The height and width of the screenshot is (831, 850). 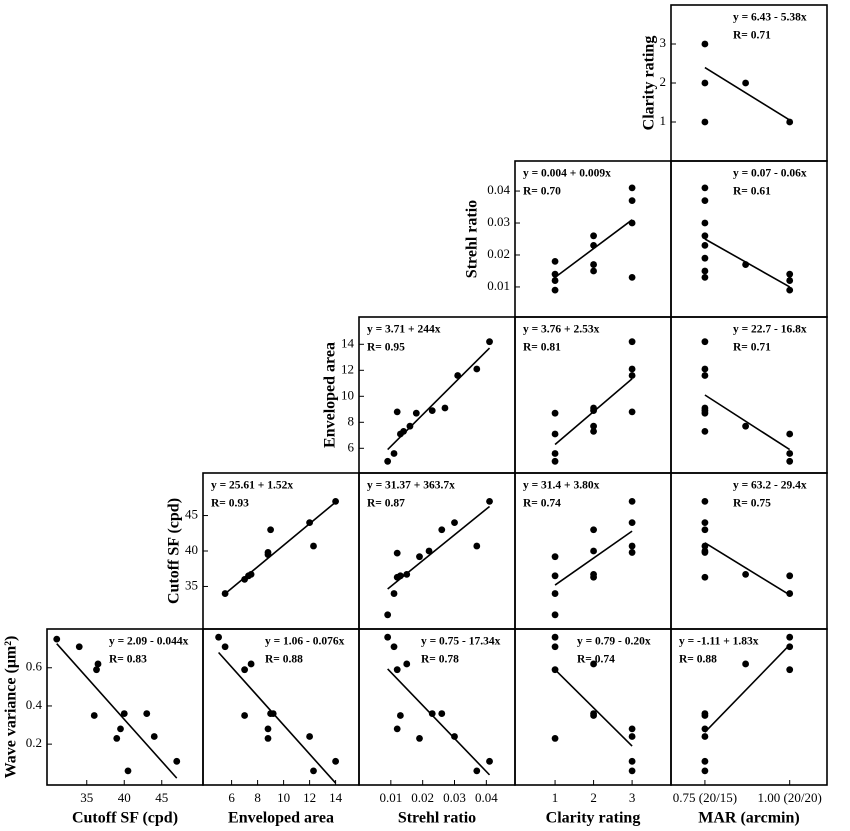 What do you see at coordinates (663, 42) in the screenshot?
I see `y-tick-label: 3` at bounding box center [663, 42].